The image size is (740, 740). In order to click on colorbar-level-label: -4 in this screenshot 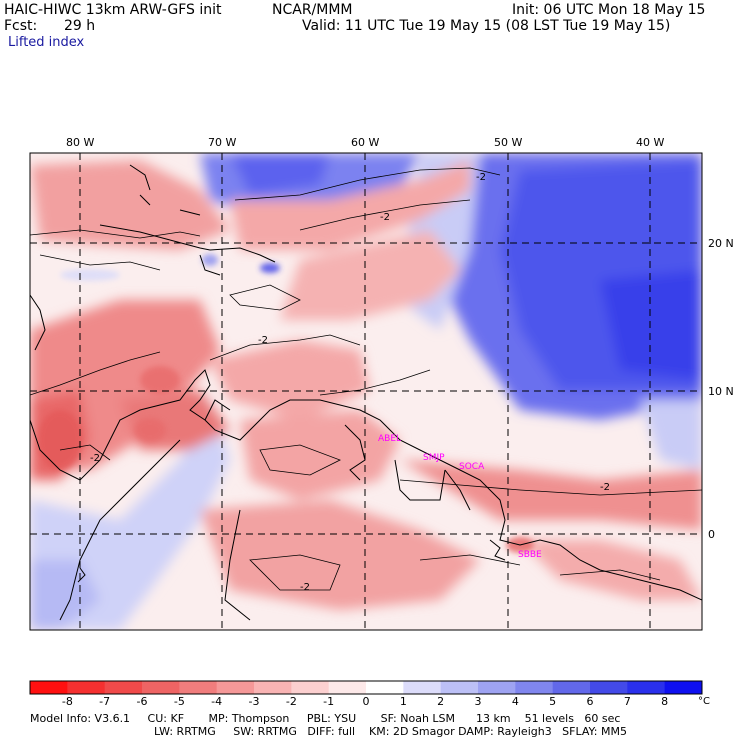, I will do `click(216, 701)`.